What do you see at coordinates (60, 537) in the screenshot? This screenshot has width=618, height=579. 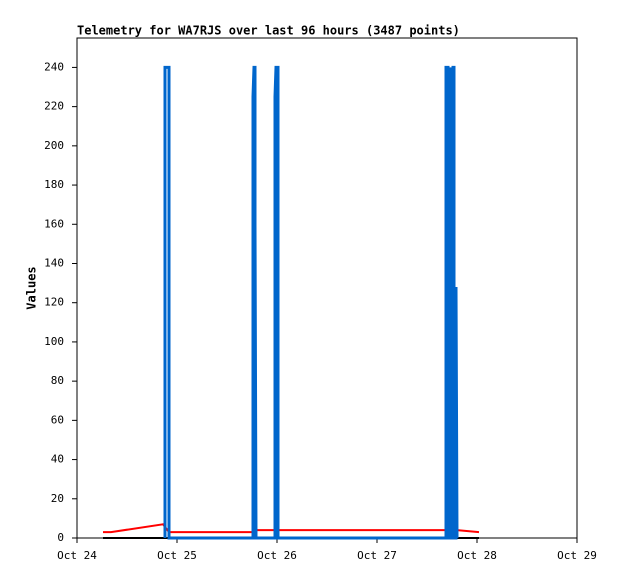 I see `y-tick-label: 0` at bounding box center [60, 537].